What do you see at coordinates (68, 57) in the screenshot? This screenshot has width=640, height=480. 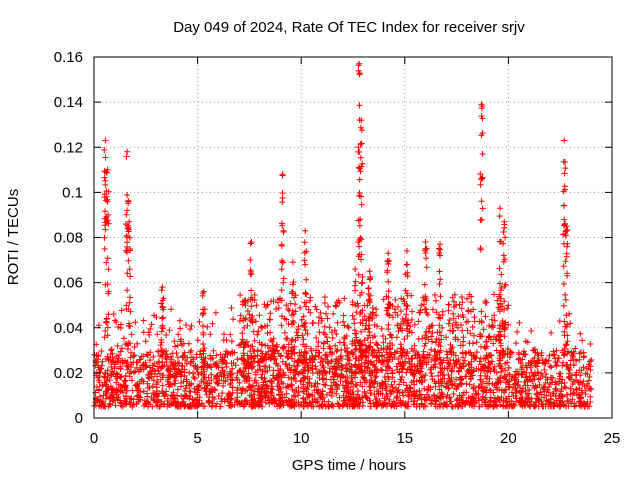 I see `y-tick-label: 0.16` at bounding box center [68, 57].